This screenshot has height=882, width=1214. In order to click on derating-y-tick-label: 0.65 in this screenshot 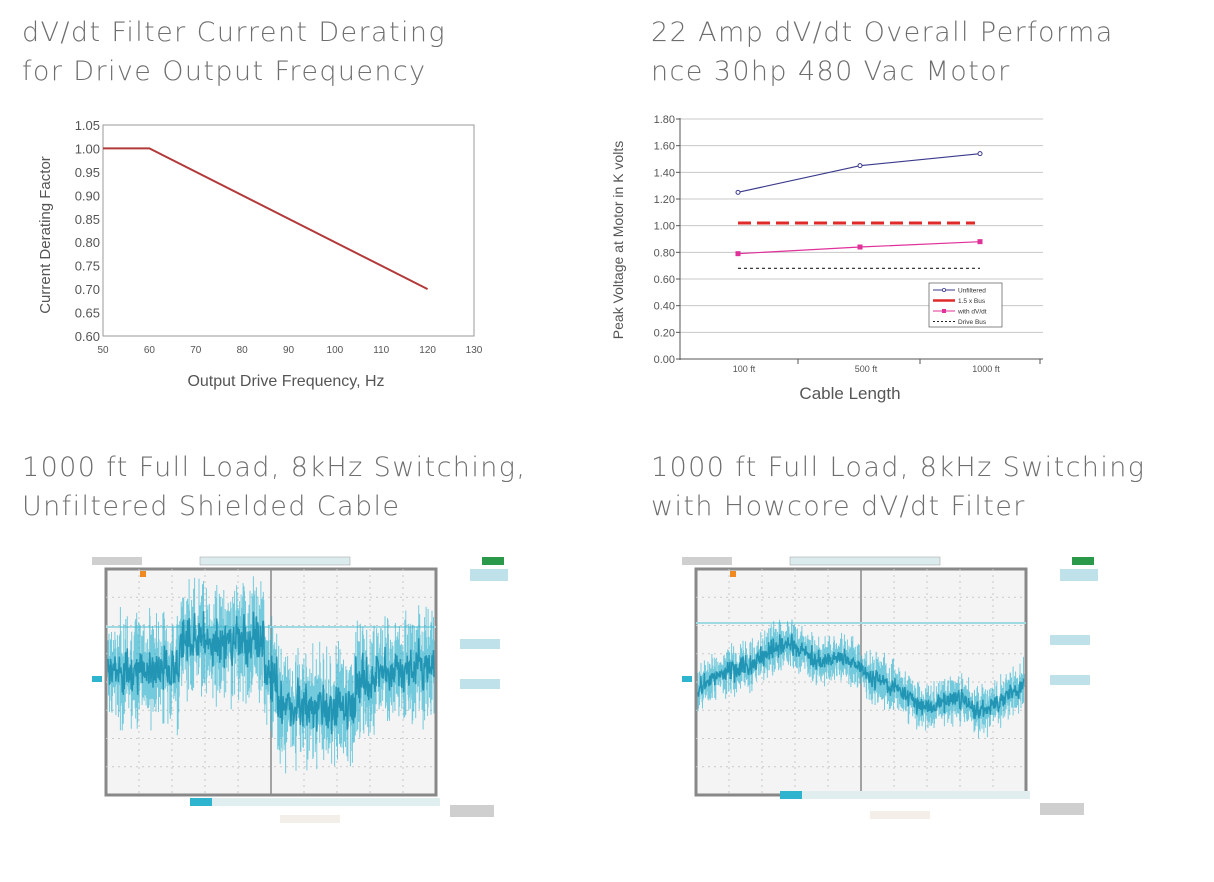, I will do `click(87, 313)`.